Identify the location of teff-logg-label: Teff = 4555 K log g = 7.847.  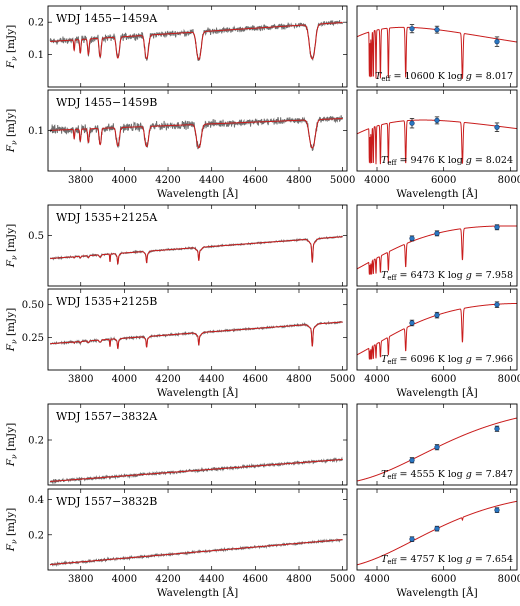
(447, 475).